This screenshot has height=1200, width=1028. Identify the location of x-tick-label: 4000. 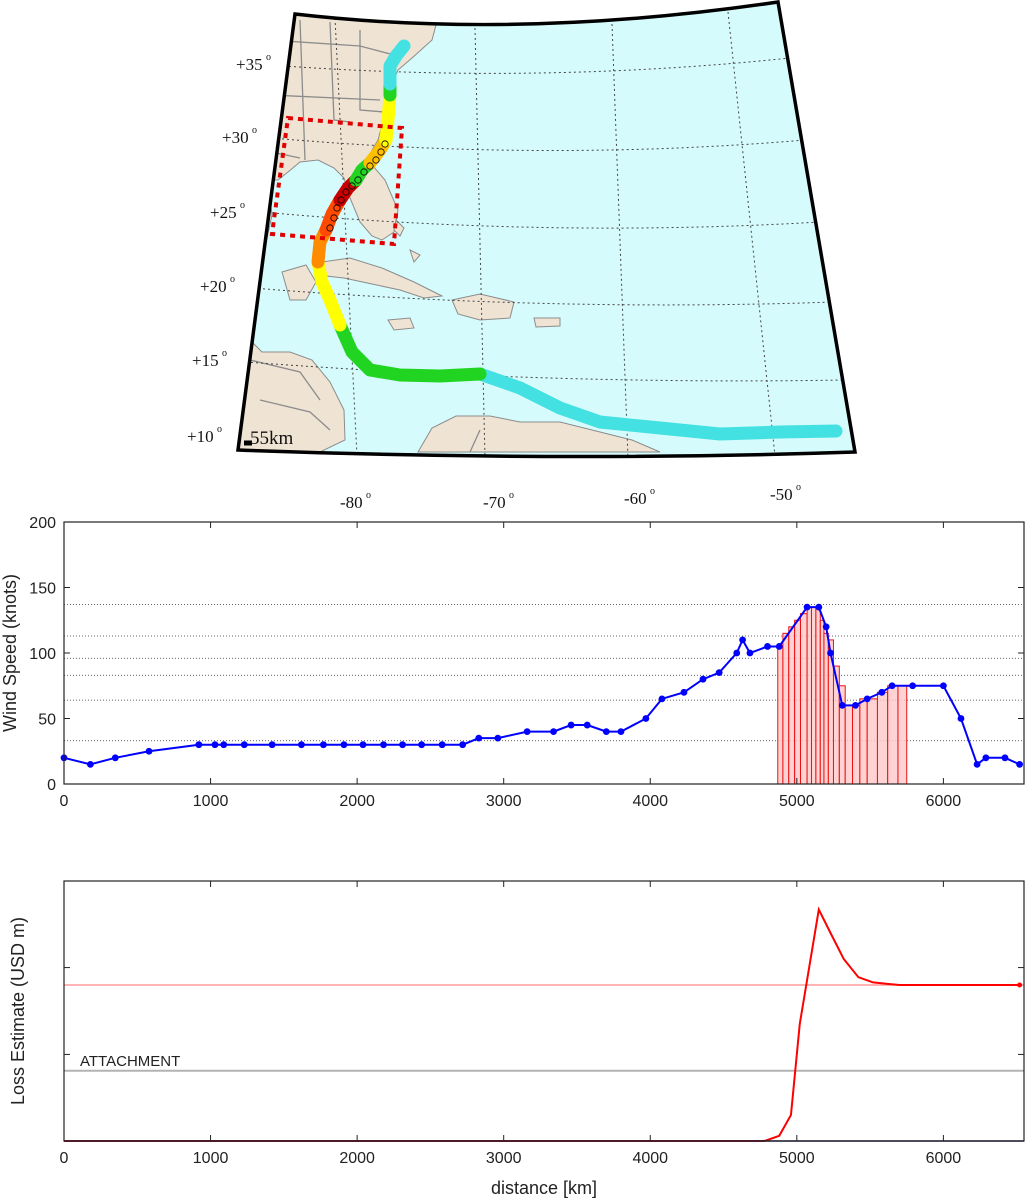
(650, 1158).